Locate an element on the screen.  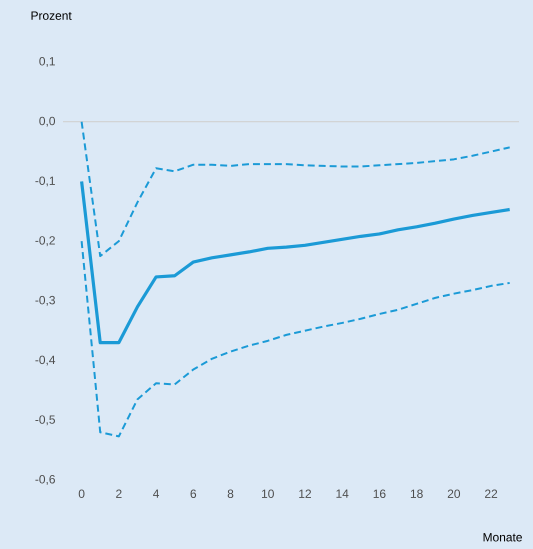
x-tick-label: 6 is located at coordinates (193, 494).